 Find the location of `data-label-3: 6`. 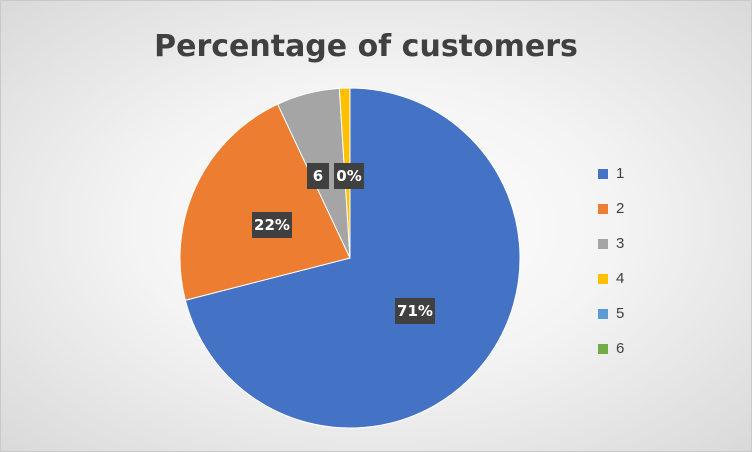

data-label-3: 6 is located at coordinates (318, 176).